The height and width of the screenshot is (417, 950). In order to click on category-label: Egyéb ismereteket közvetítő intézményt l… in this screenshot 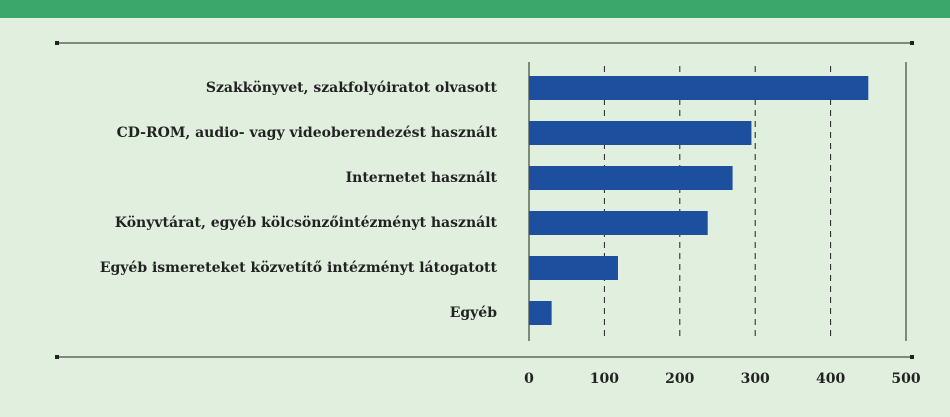, I will do `click(299, 268)`.